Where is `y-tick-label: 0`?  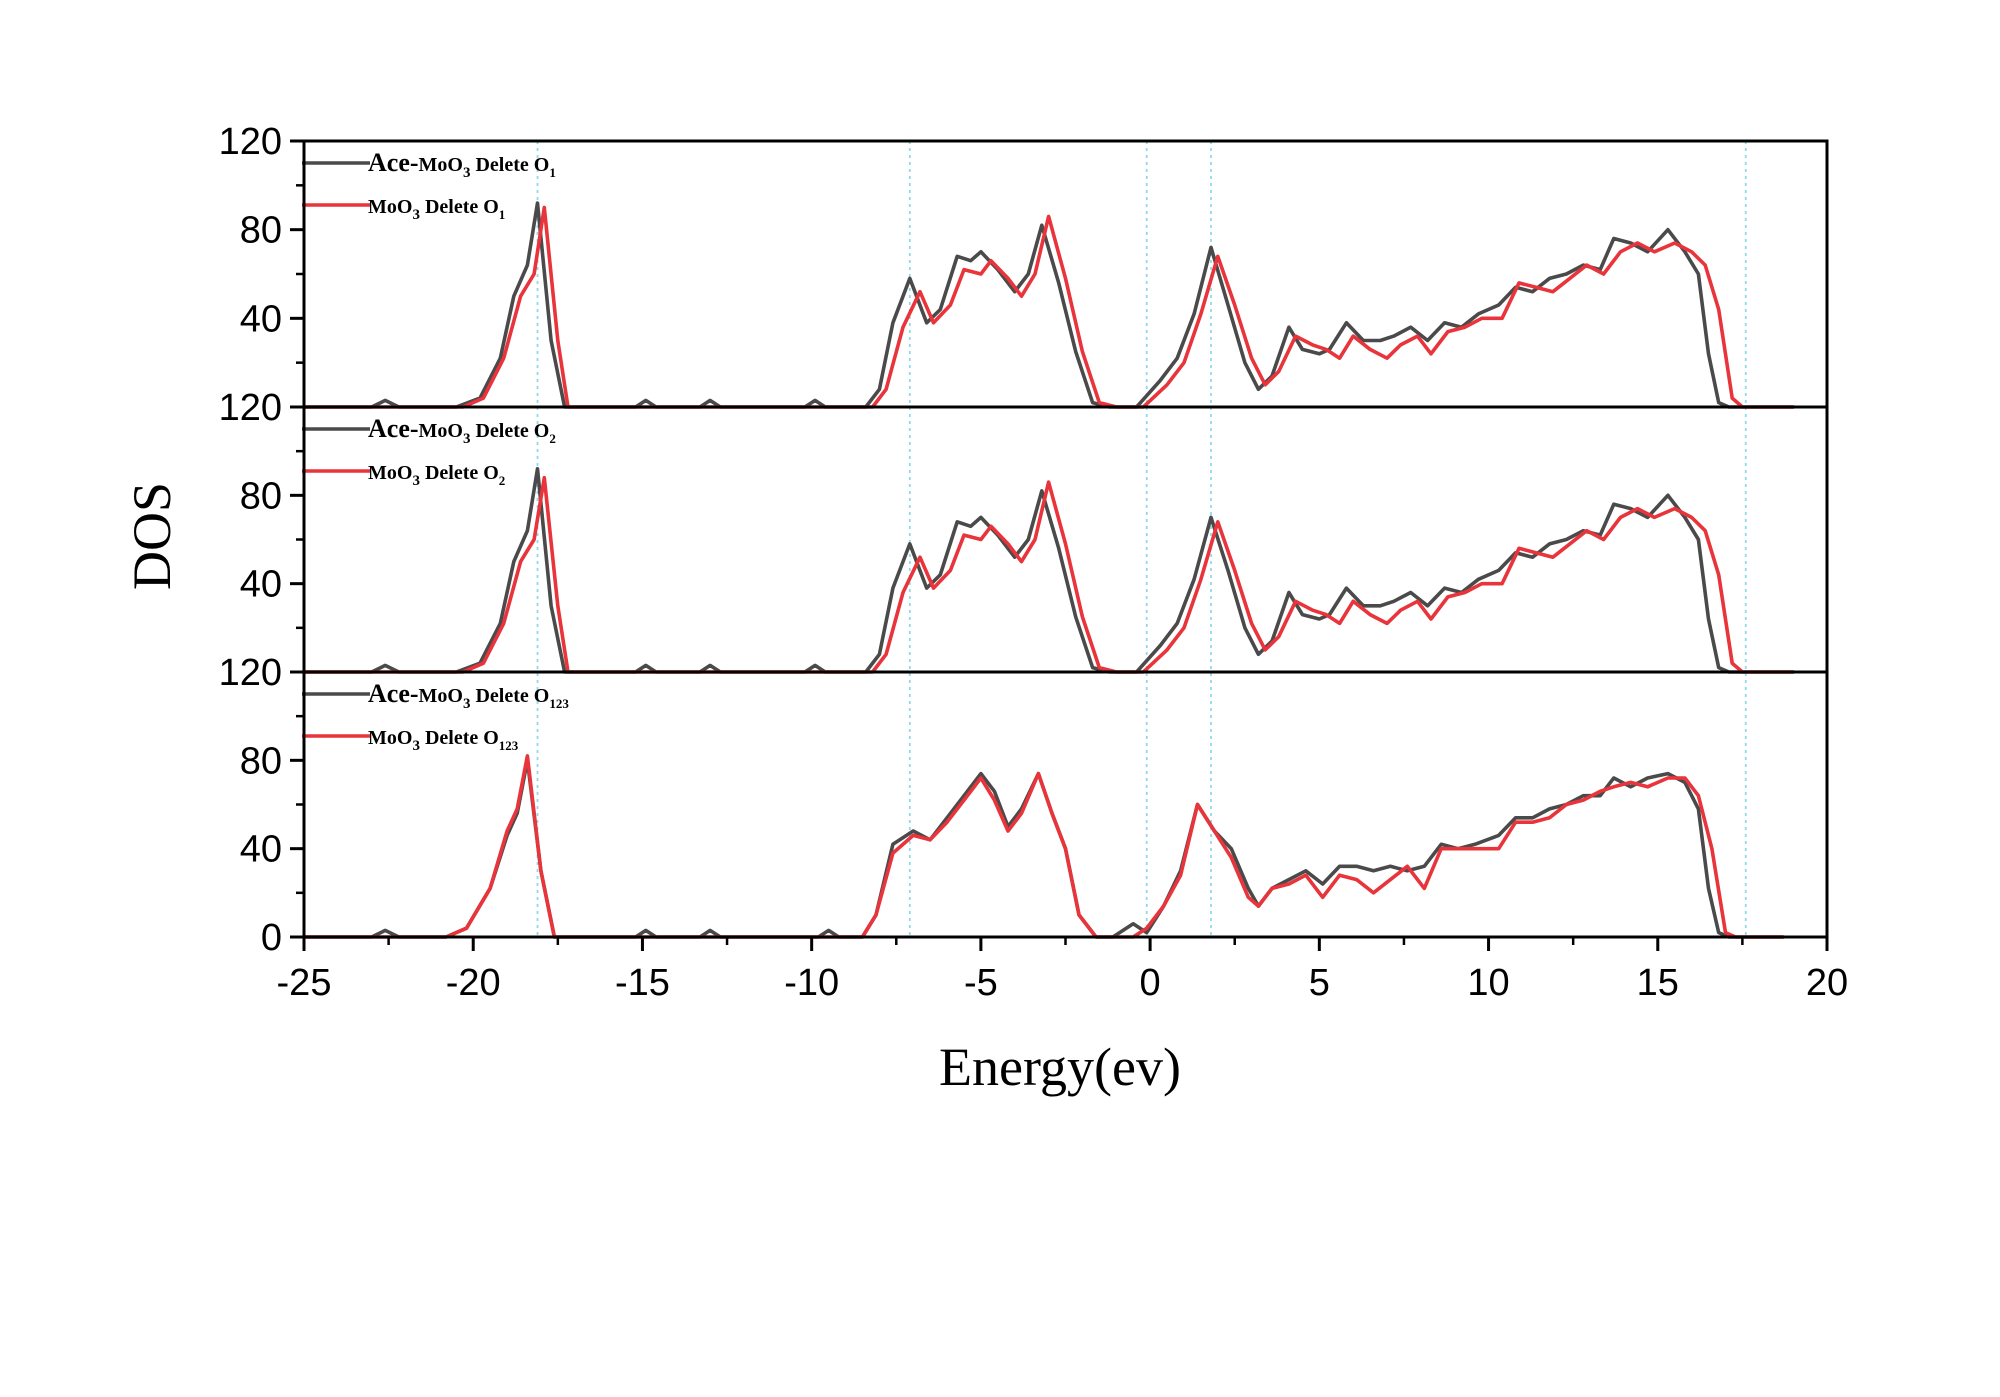 y-tick-label: 0 is located at coordinates (271, 938).